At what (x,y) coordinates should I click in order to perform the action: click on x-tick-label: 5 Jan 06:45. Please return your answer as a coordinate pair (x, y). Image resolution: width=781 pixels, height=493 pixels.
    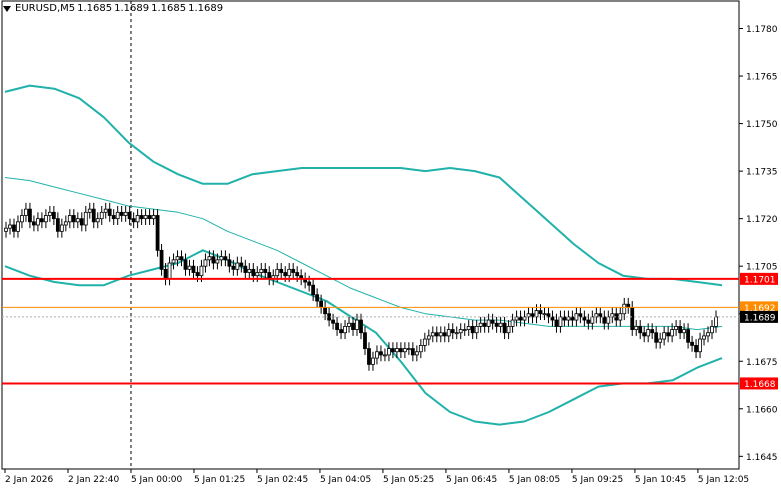
    Looking at the image, I should click on (471, 480).